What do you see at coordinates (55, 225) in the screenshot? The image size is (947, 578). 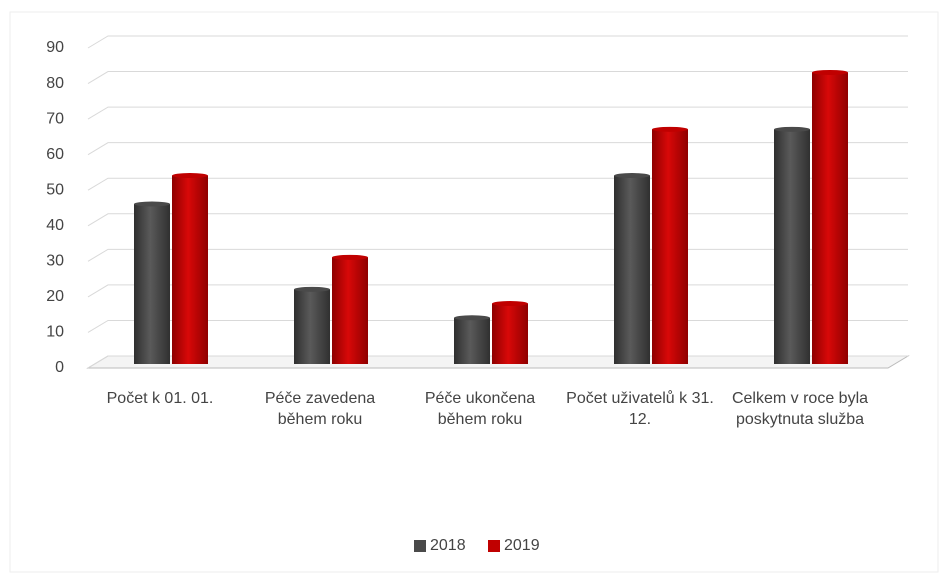 I see `y-tick-label: 40` at bounding box center [55, 225].